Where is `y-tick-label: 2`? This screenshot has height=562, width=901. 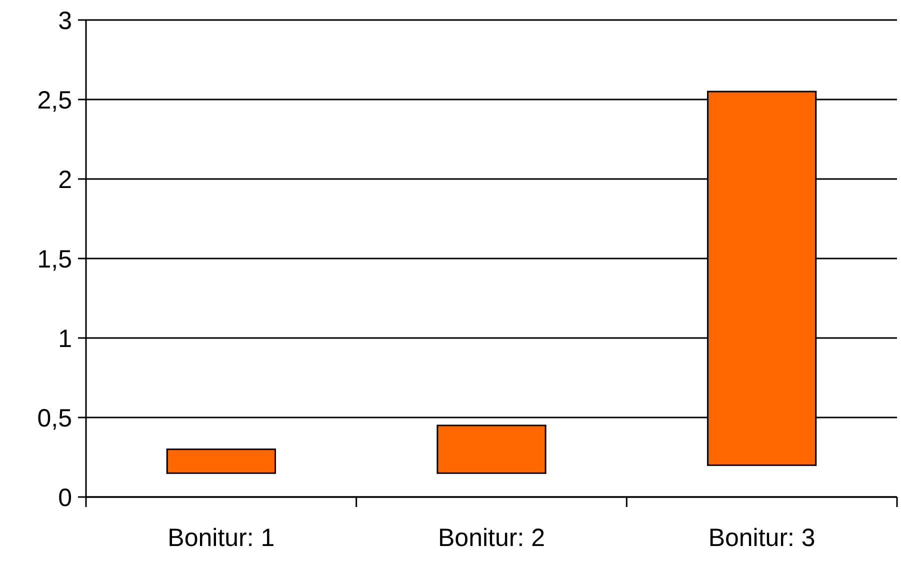
y-tick-label: 2 is located at coordinates (65, 180).